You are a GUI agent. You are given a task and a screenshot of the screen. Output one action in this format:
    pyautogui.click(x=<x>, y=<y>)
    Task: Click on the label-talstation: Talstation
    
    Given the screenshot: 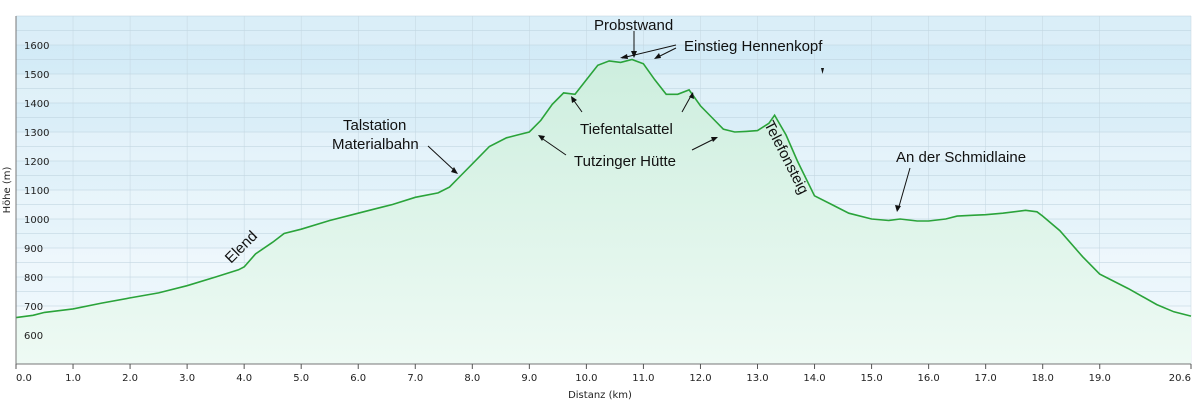 What is the action you would take?
    pyautogui.click(x=374, y=125)
    